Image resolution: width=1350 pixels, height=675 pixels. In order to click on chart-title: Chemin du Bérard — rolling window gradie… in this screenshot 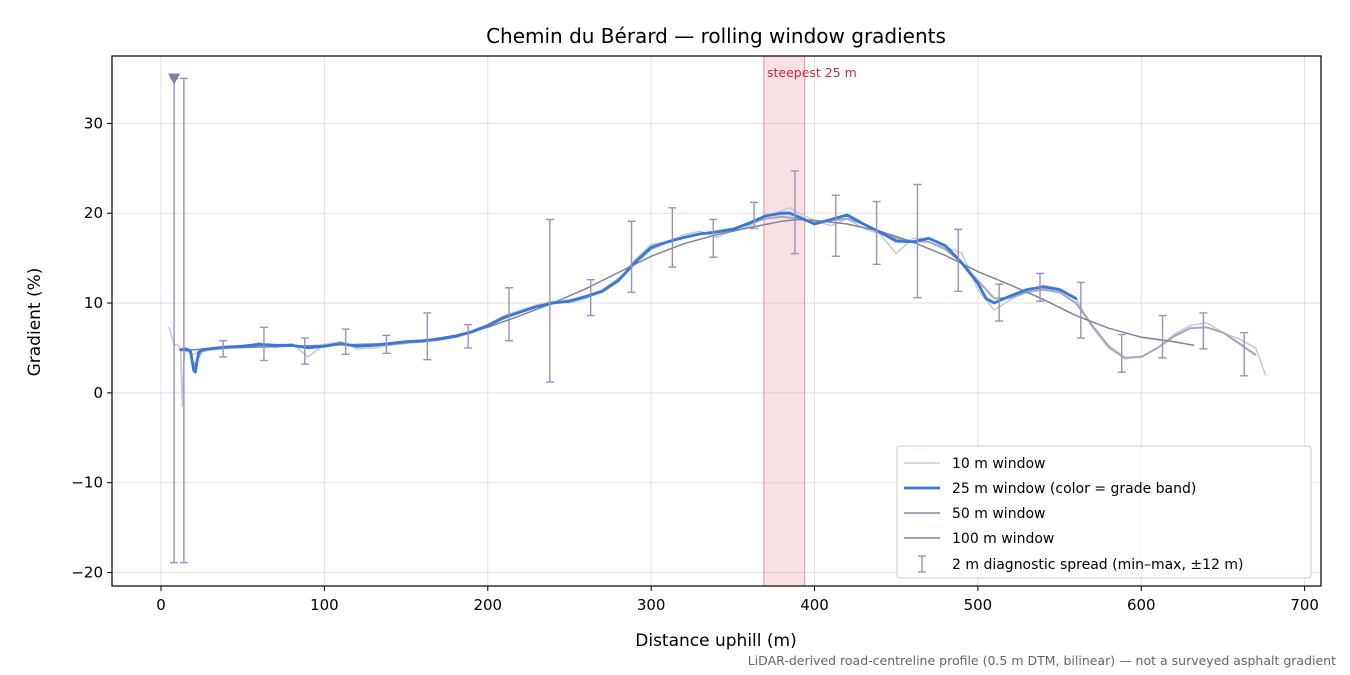, I will do `click(716, 36)`.